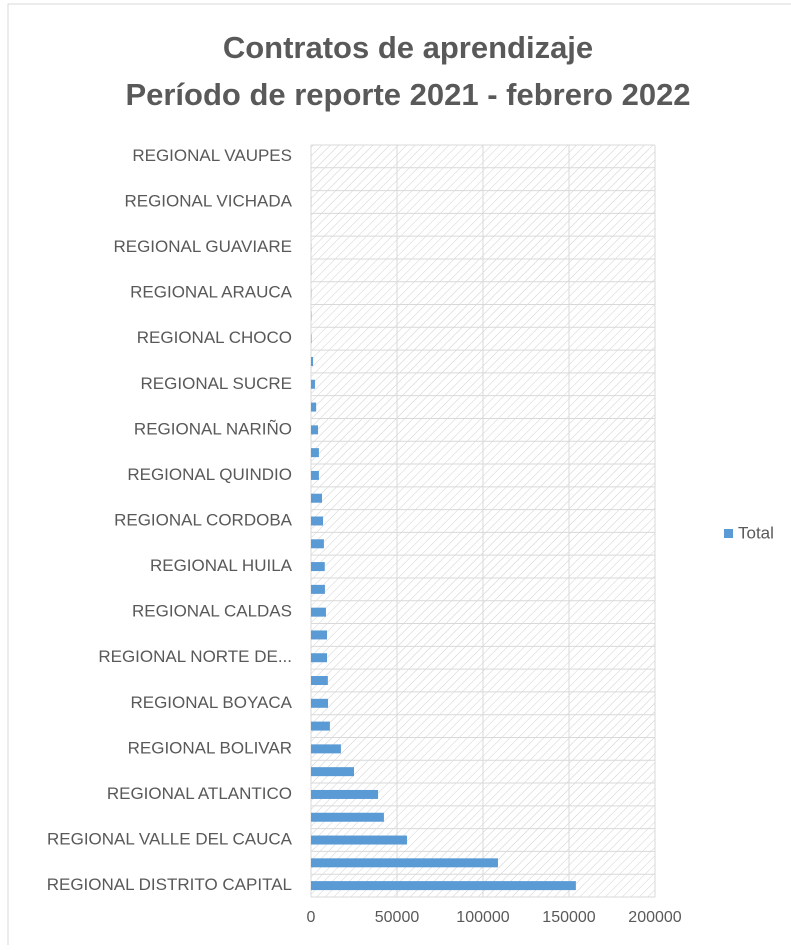  What do you see at coordinates (199, 793) in the screenshot?
I see `y-tick-label: REGIONAL ATLANTICO` at bounding box center [199, 793].